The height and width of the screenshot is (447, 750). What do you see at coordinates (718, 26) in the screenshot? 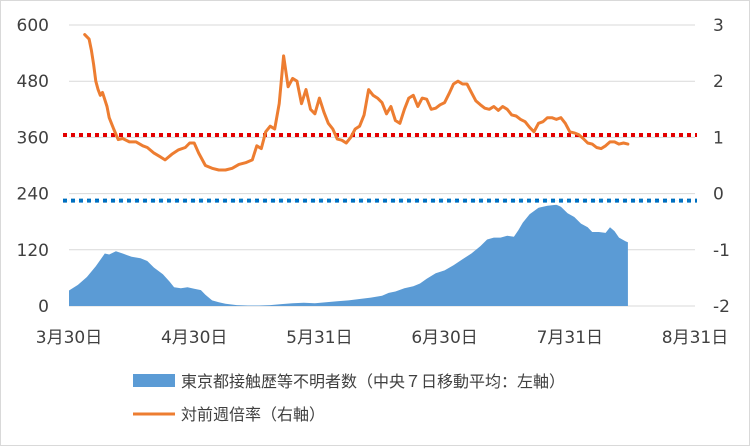
I see `right-tick-label: 3` at bounding box center [718, 26].